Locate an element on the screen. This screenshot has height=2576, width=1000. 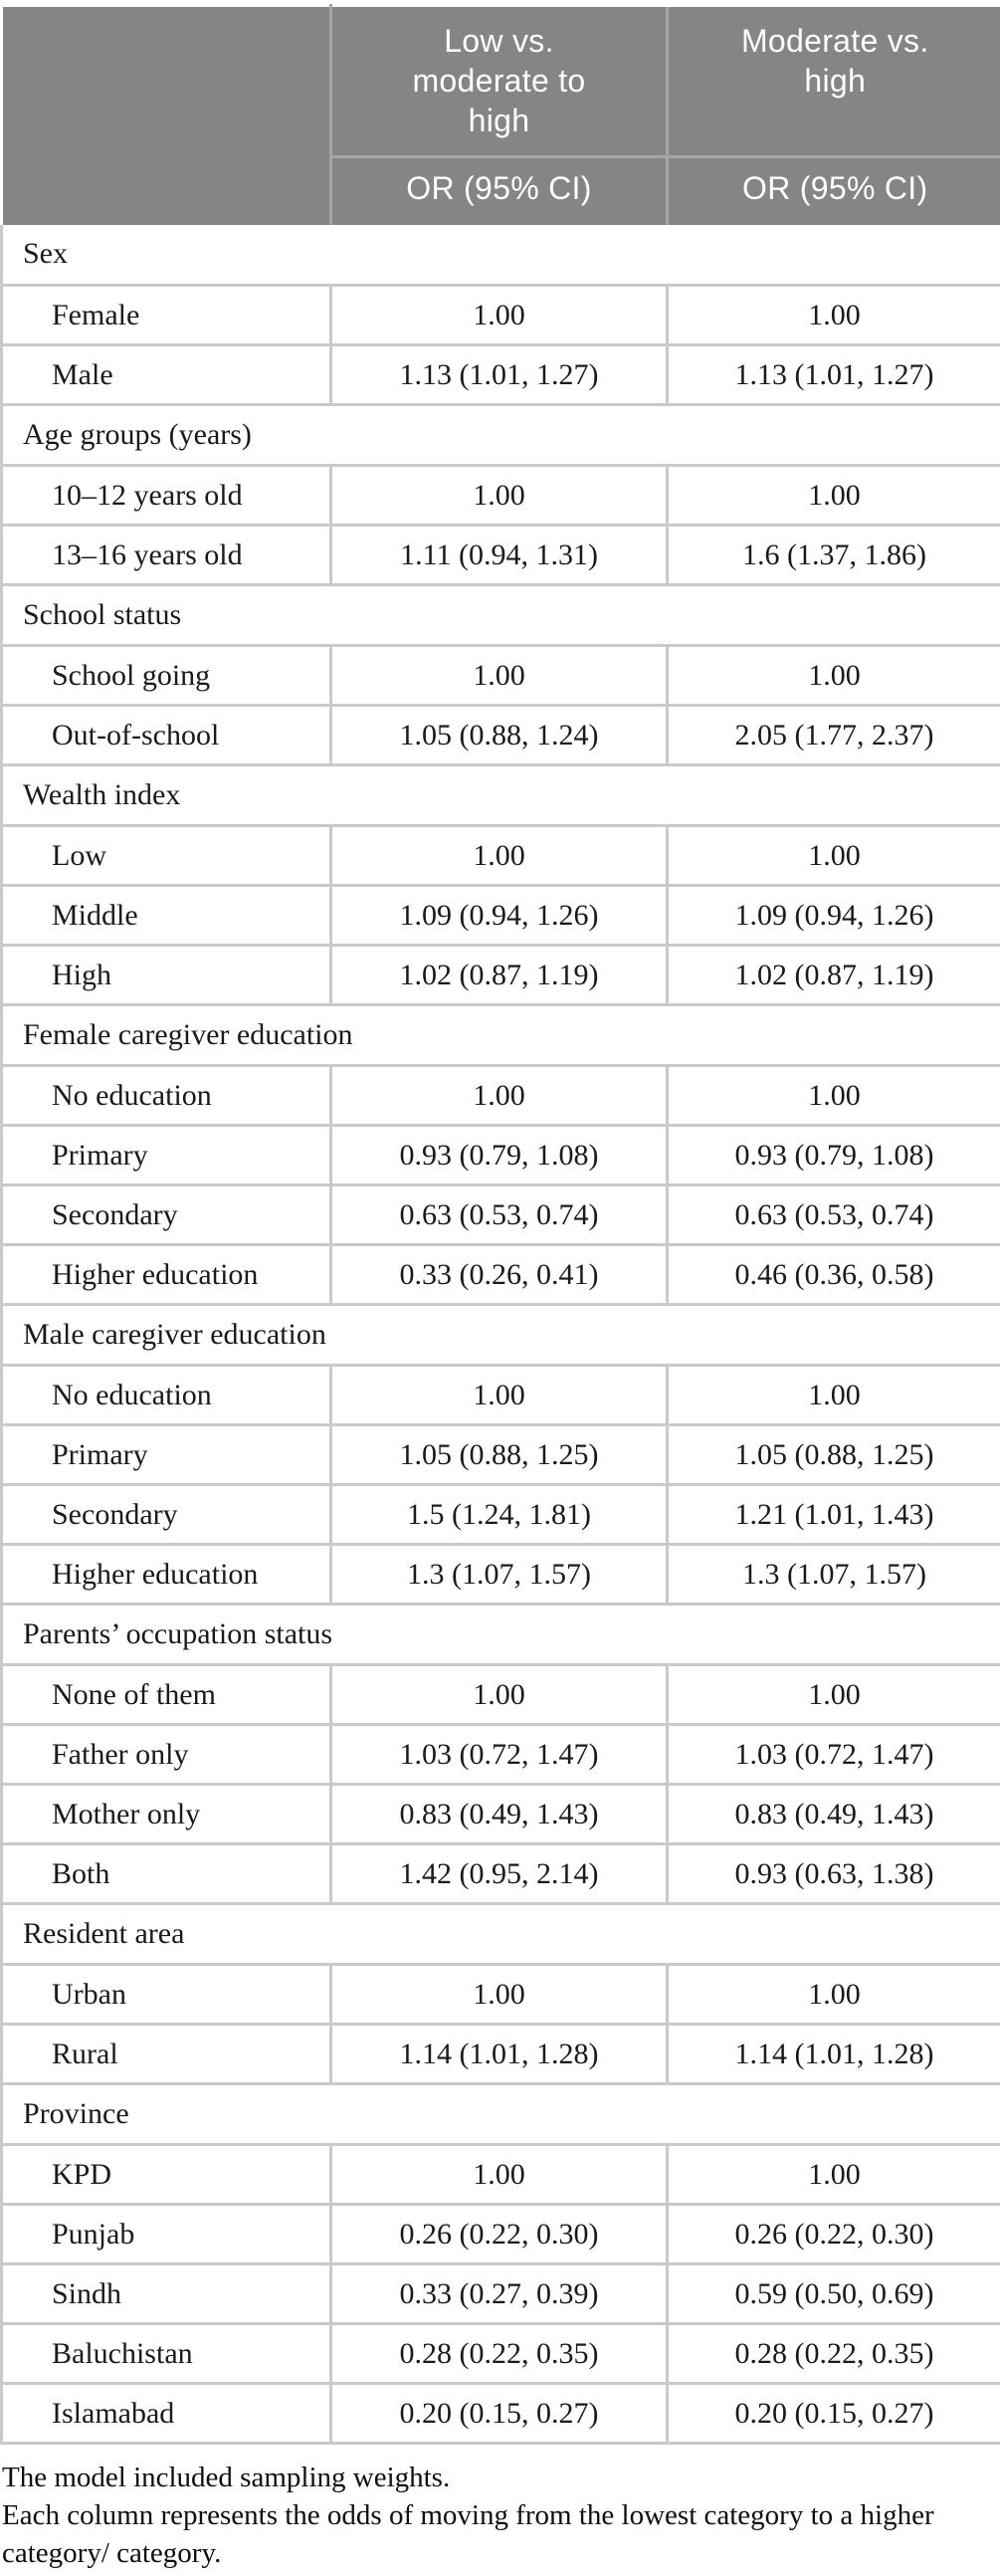
row-label: Rural is located at coordinates (165, 2054).